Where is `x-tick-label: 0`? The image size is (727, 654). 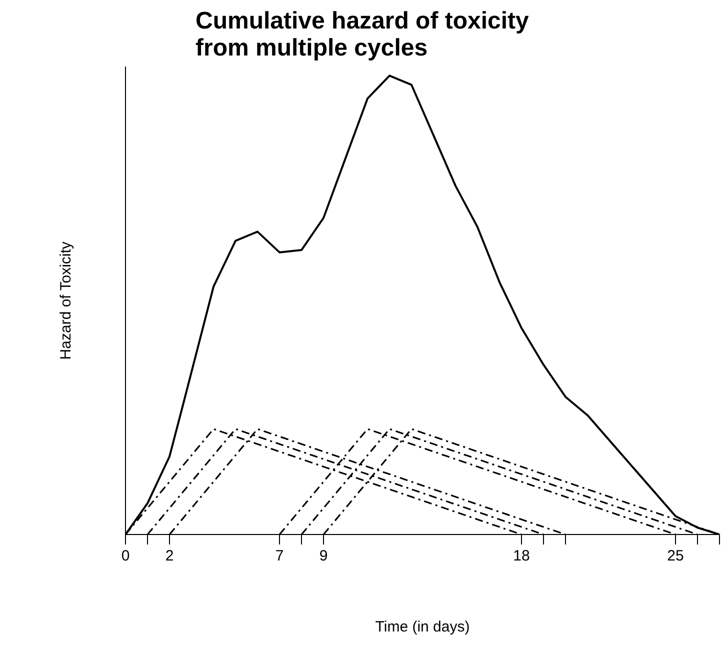 x-tick-label: 0 is located at coordinates (125, 556).